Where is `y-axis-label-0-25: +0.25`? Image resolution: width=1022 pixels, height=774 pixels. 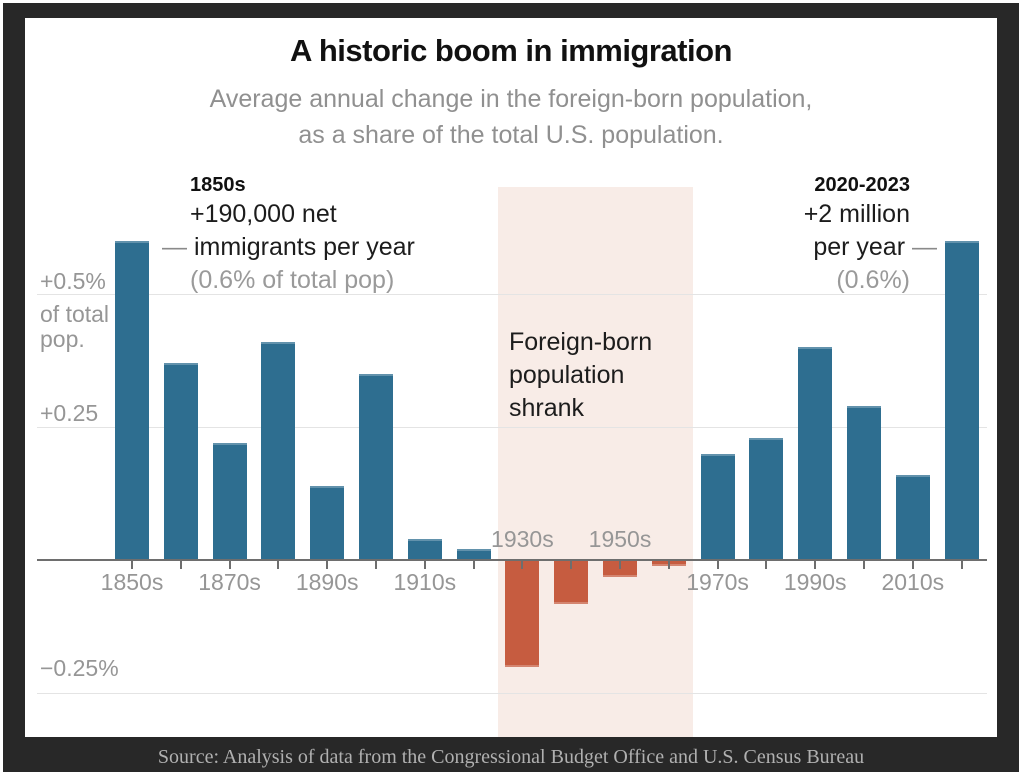 y-axis-label-0-25: +0.25 is located at coordinates (69, 413).